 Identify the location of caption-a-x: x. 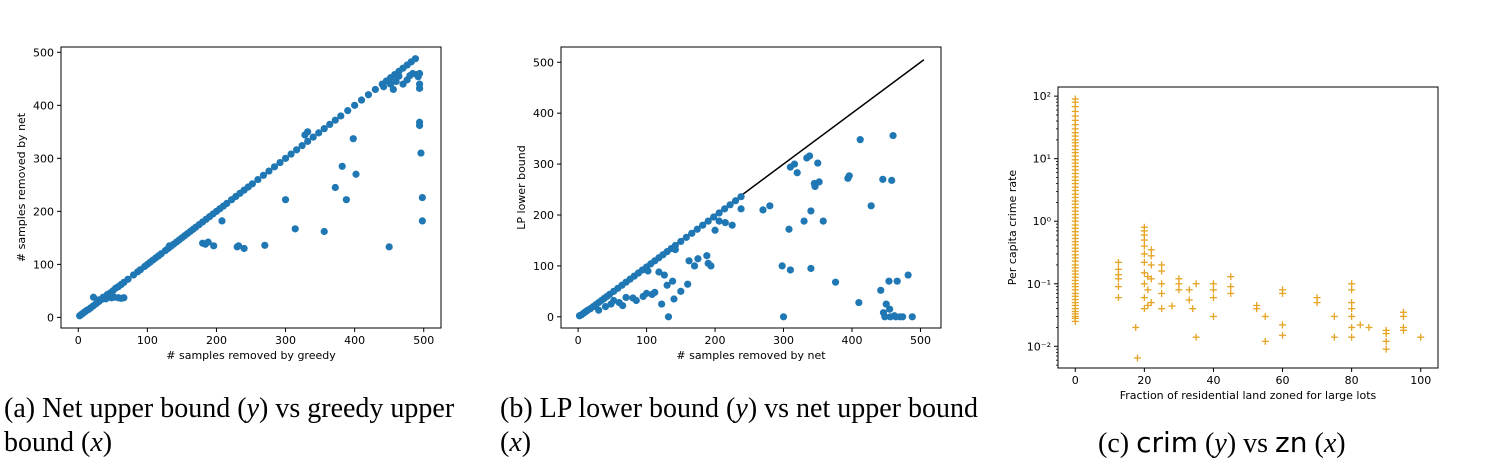
(96, 442).